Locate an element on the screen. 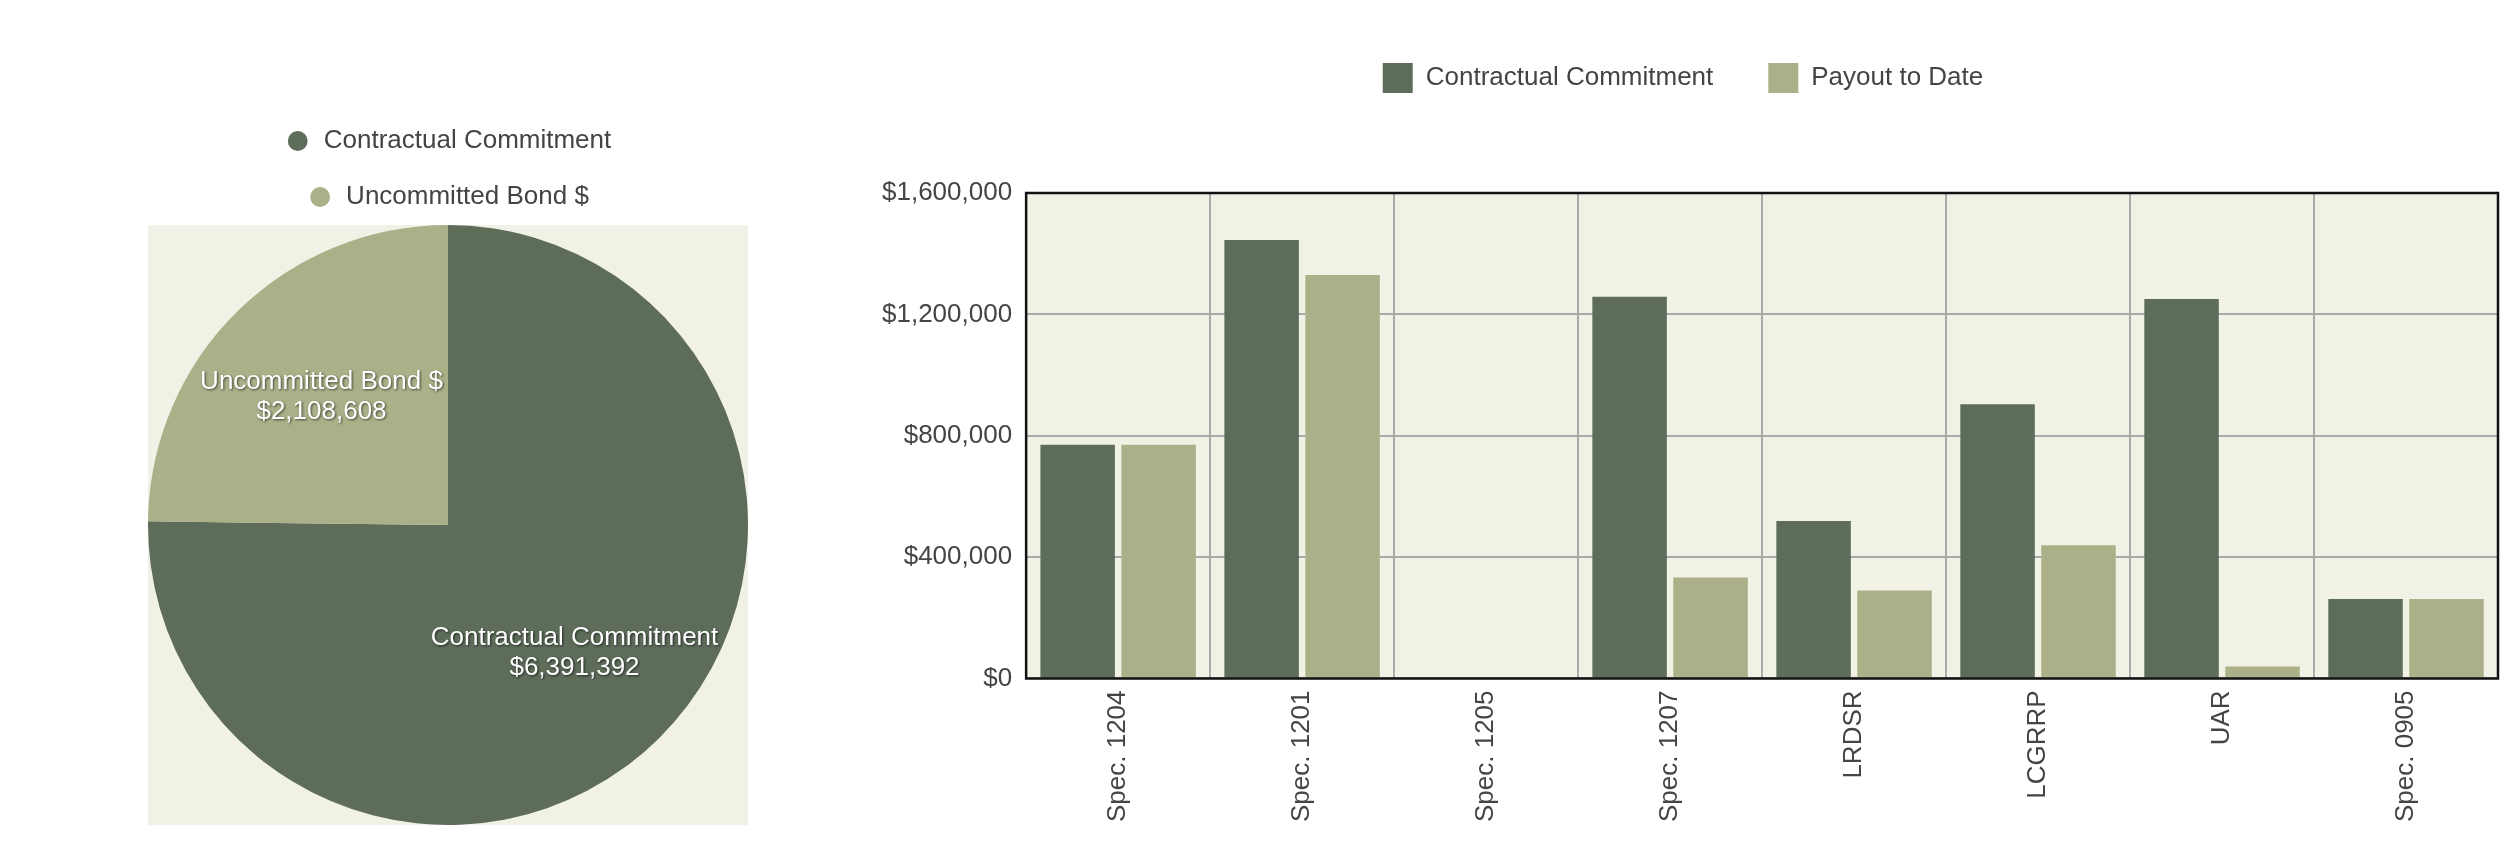  y-tick-label: $800,000 is located at coordinates (958, 433).